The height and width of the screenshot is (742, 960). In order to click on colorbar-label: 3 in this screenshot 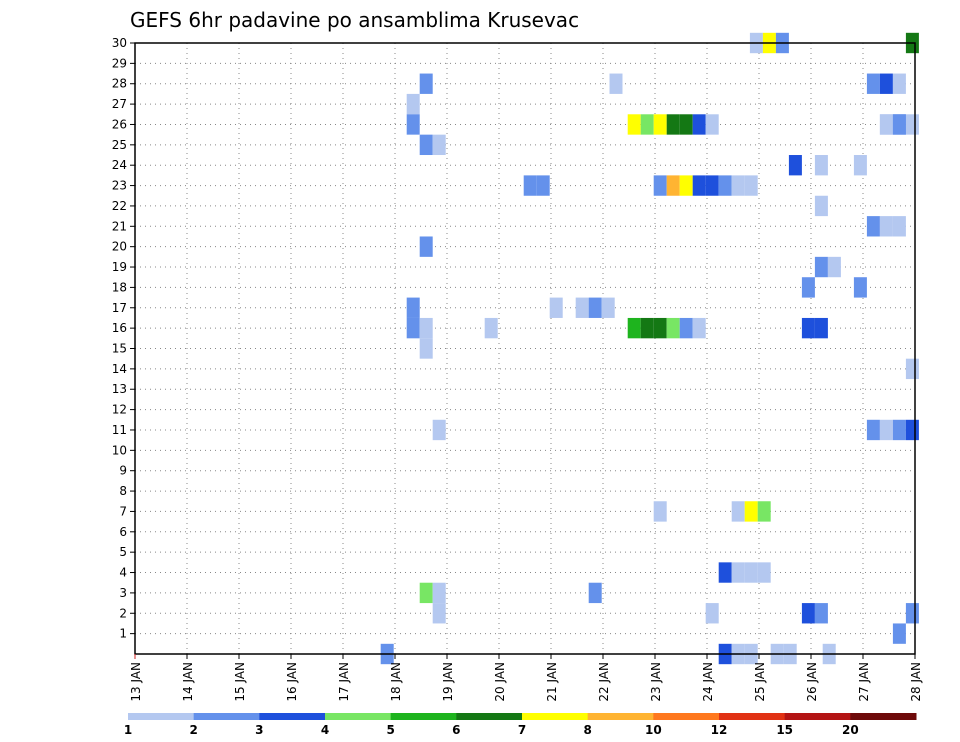, I will do `click(259, 730)`.